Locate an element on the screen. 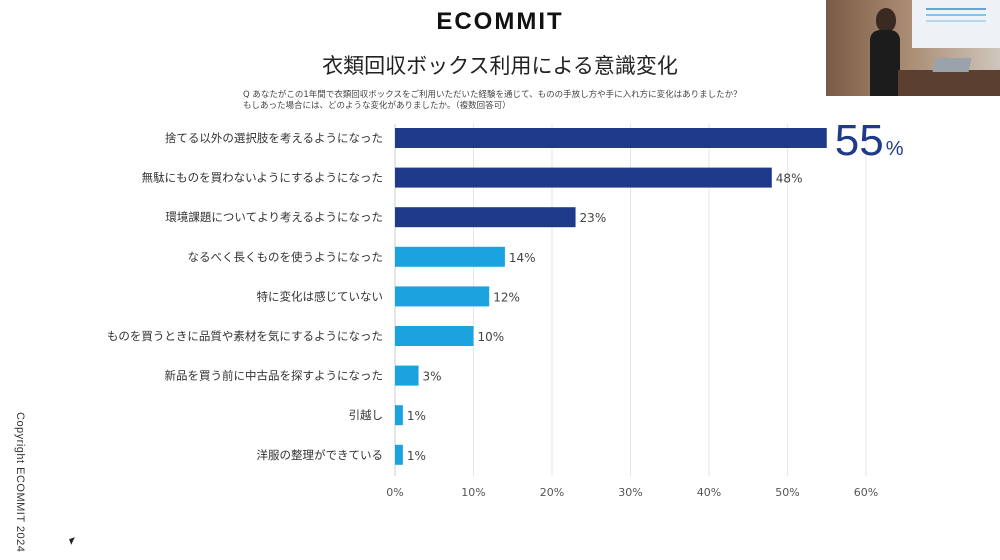  category-label: 引越し is located at coordinates (366, 415).